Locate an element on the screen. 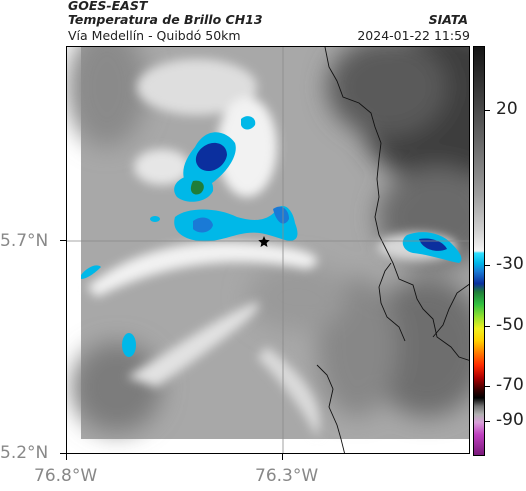 The height and width of the screenshot is (491, 526). star-icon is located at coordinates (264, 241).